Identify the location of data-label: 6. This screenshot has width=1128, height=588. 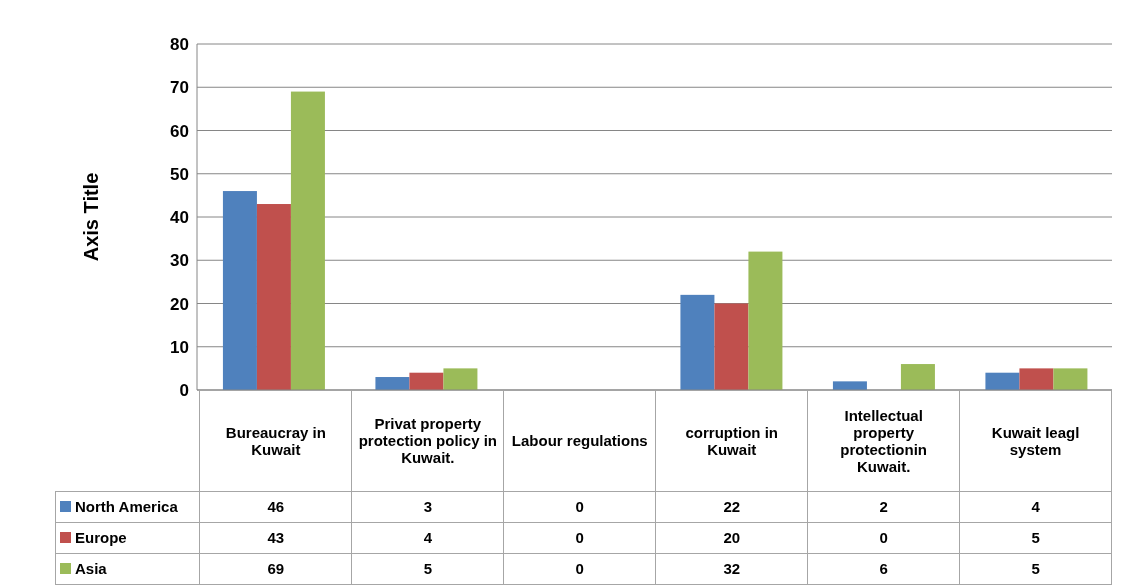
(883, 568).